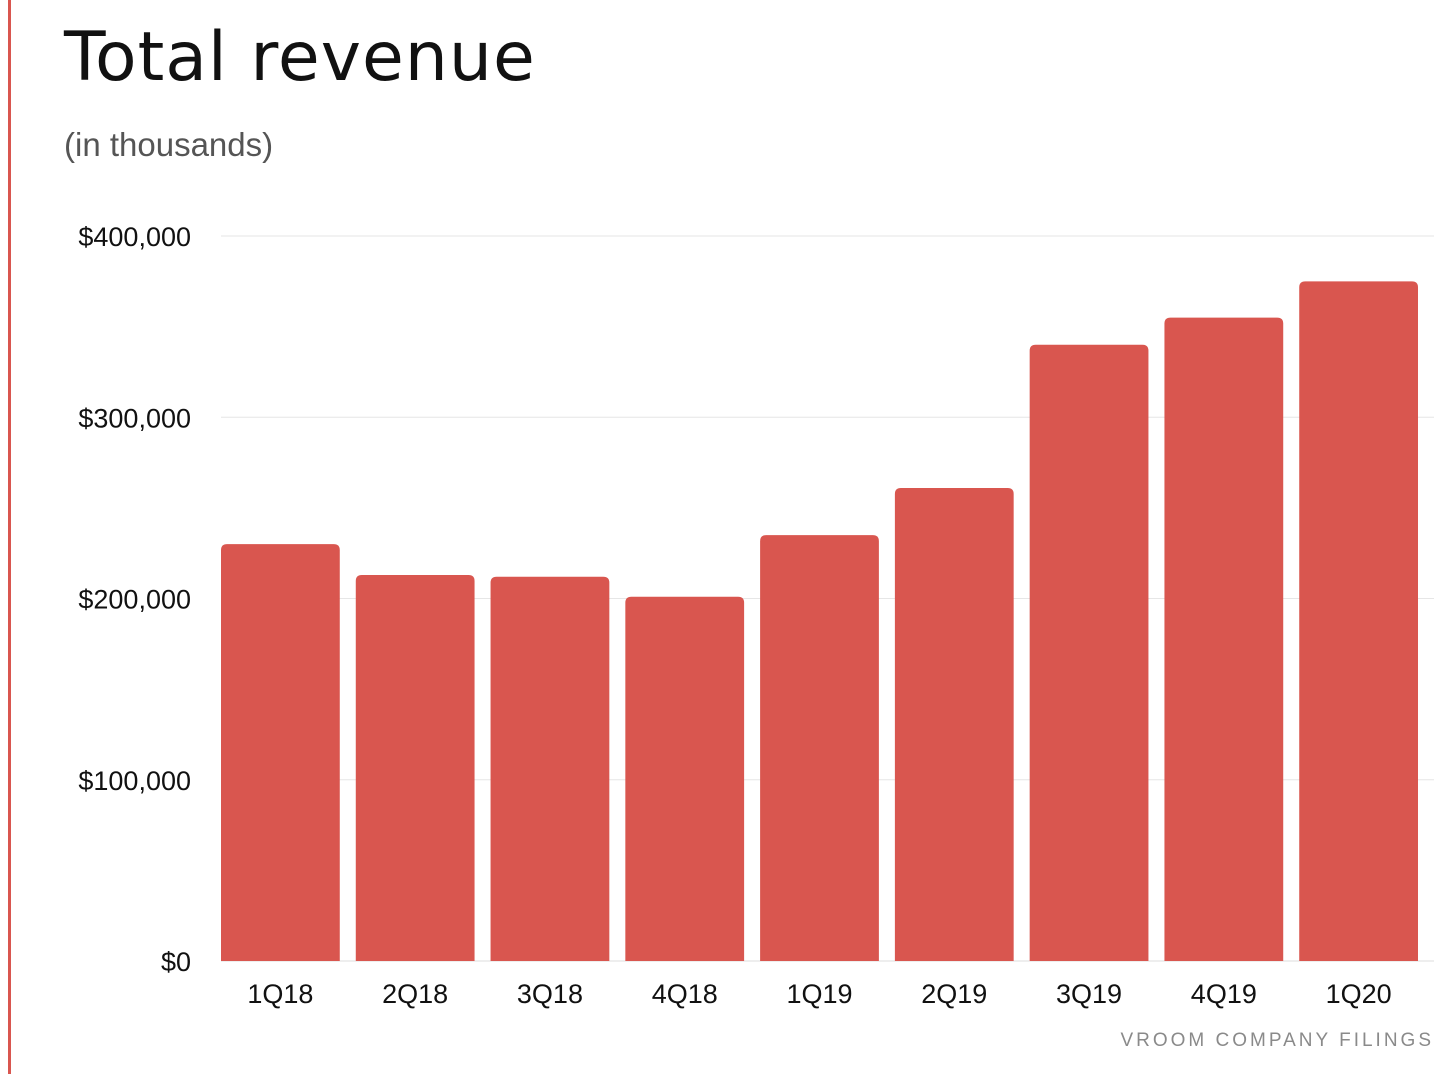  What do you see at coordinates (9, 537) in the screenshot?
I see `left-accent-bar` at bounding box center [9, 537].